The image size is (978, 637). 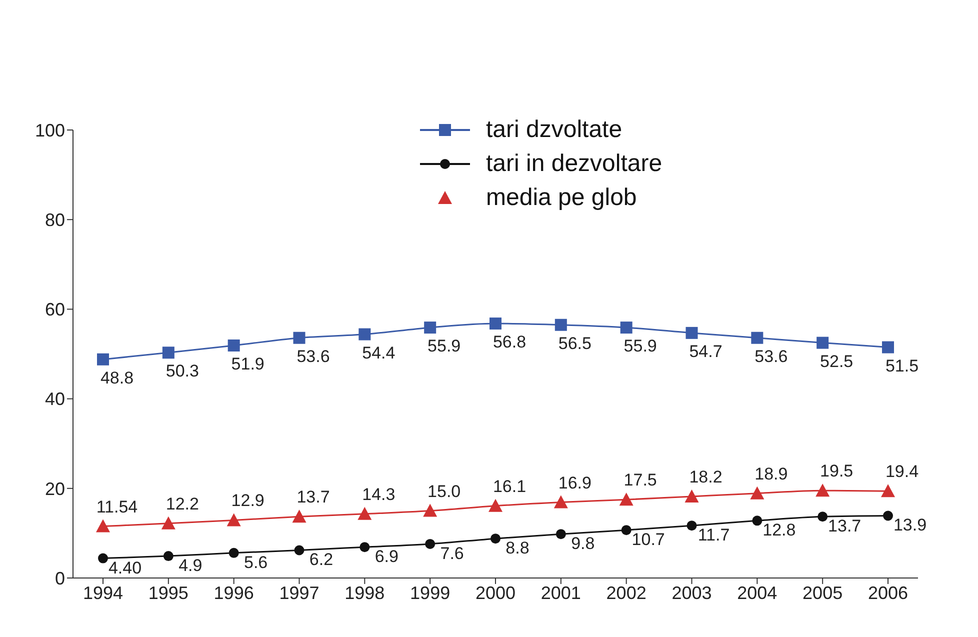 I want to click on data-label: 4.40, so click(x=125, y=568).